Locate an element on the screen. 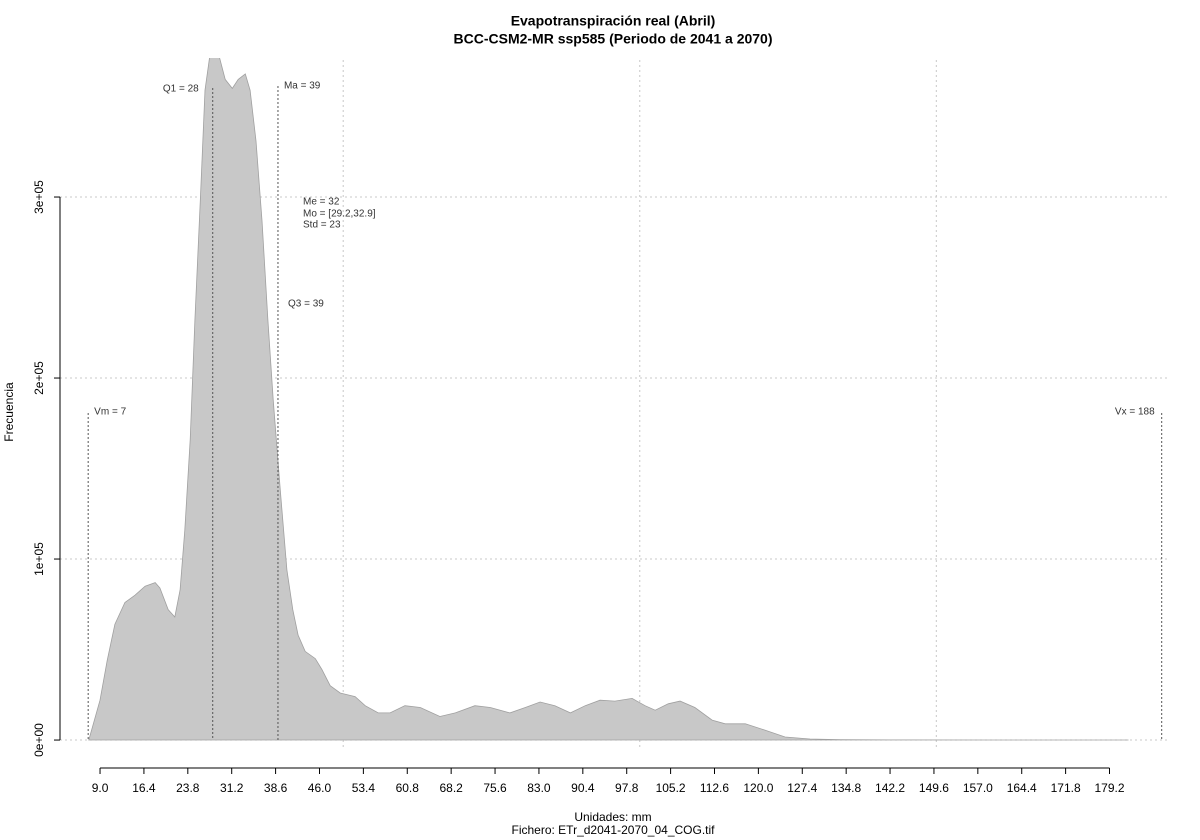 The image size is (1200, 840). x-tick-label: 38.6 is located at coordinates (276, 788).